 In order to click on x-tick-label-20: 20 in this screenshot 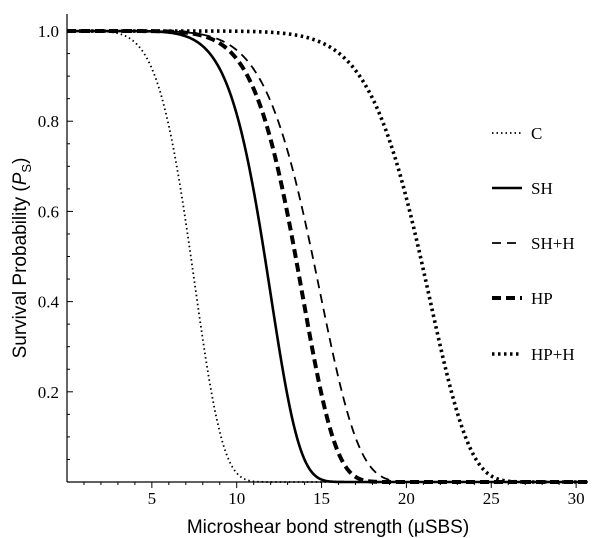, I will do `click(406, 498)`.